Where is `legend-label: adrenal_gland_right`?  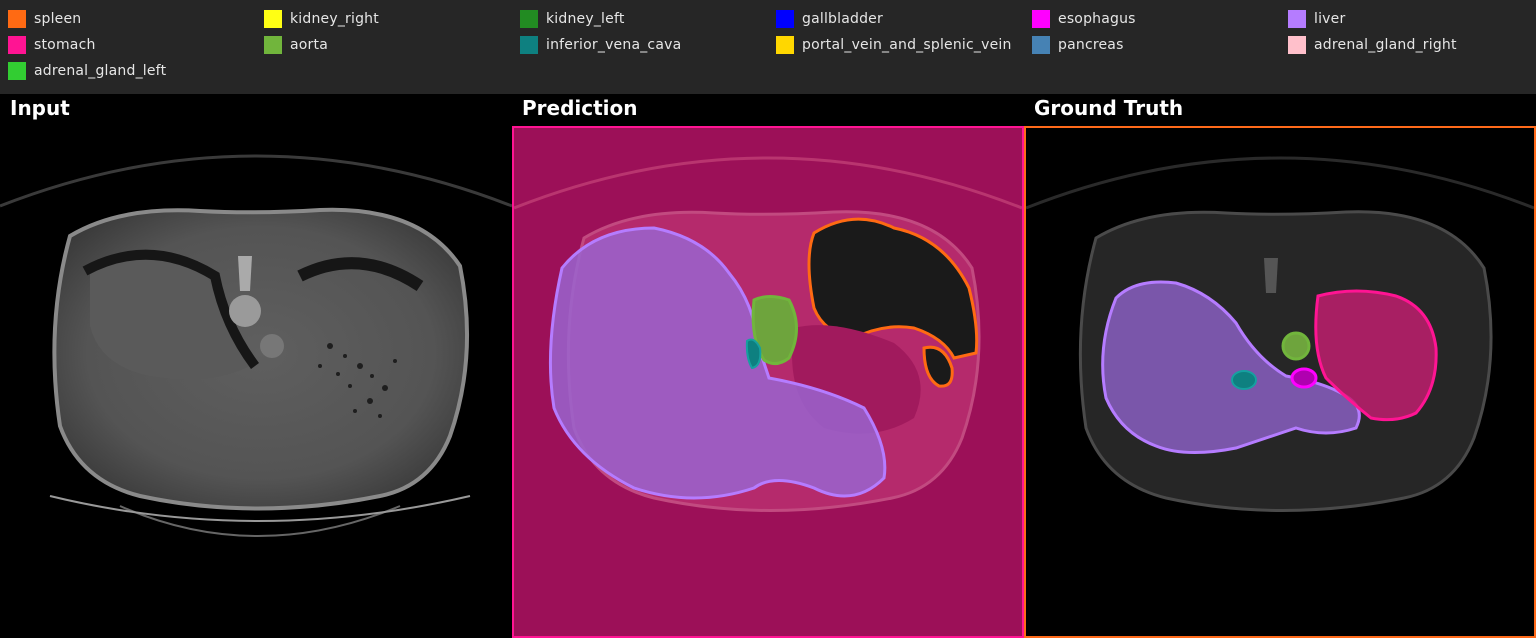 legend-label: adrenal_gland_right is located at coordinates (1385, 45).